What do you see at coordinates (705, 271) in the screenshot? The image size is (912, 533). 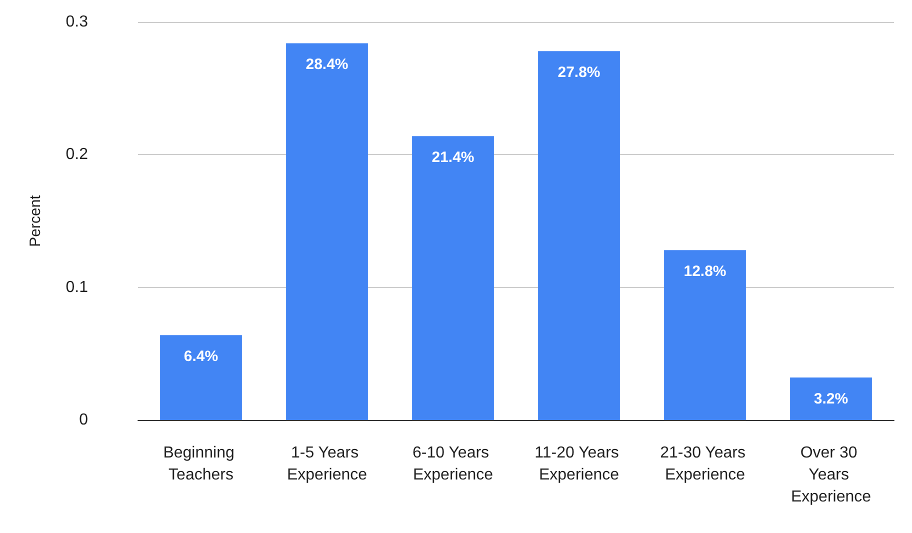 I see `data-label: 12.8%` at bounding box center [705, 271].